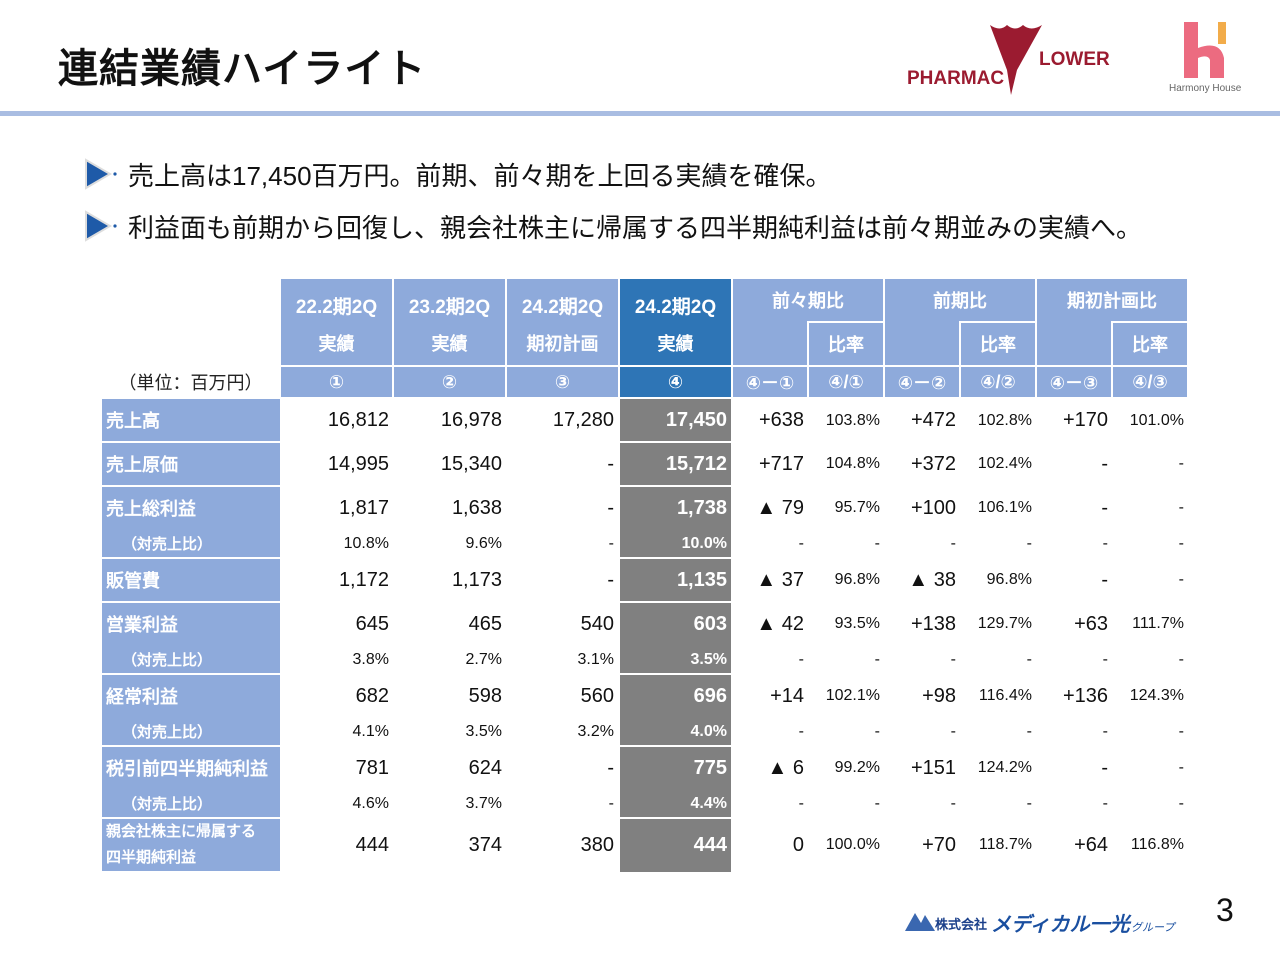  I want to click on value-cell: 1,173, so click(476, 579).